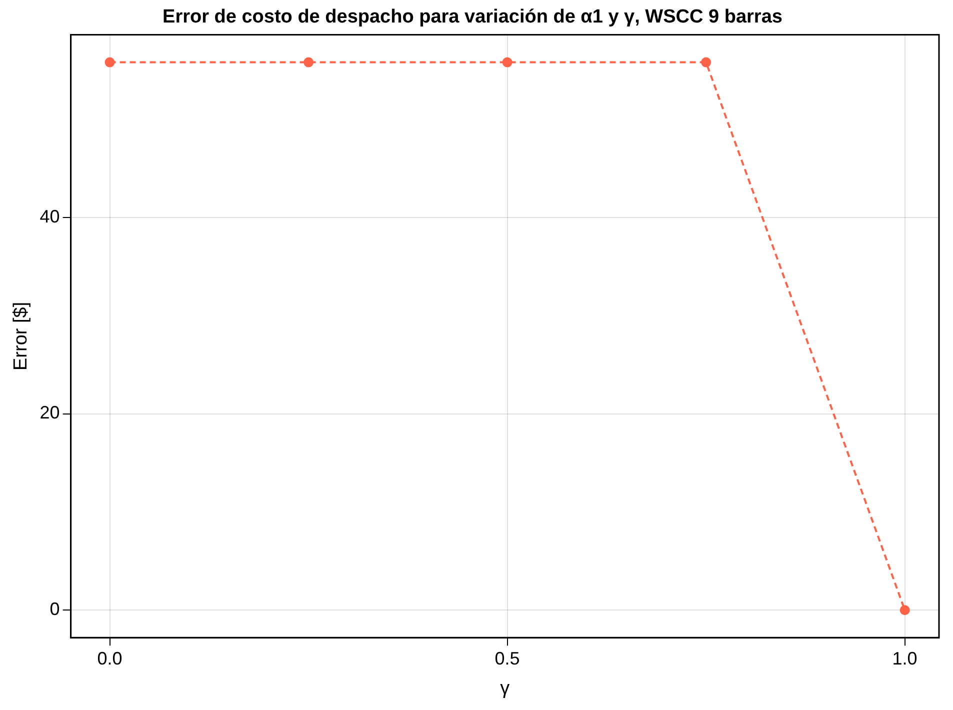 This screenshot has height=710, width=953. Describe the element at coordinates (50, 216) in the screenshot. I see `y-tick-label: 40` at that location.